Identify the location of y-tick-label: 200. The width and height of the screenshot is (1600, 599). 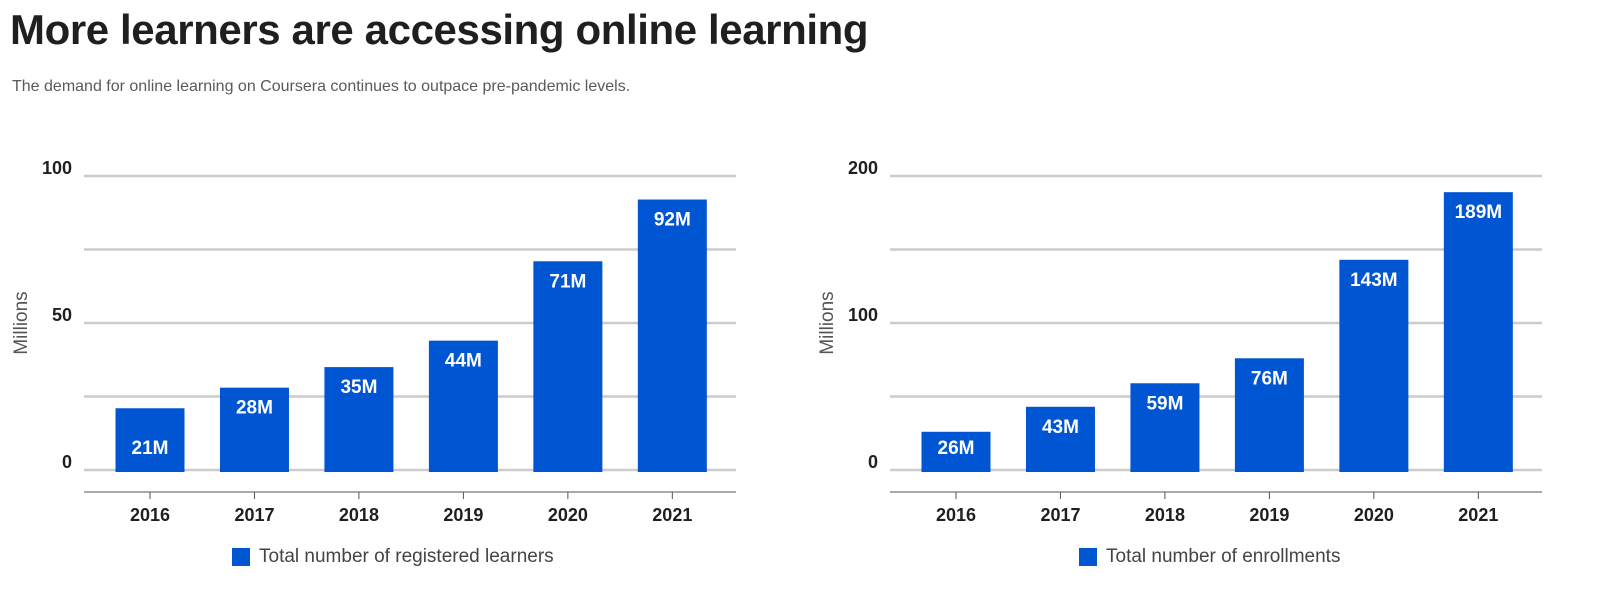
(863, 168).